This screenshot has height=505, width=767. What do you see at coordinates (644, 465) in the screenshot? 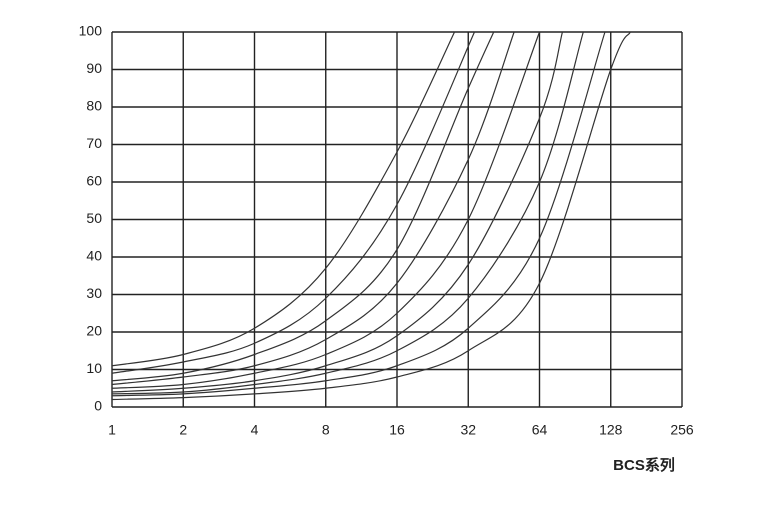
I see `x-axis-label: BCS系列` at bounding box center [644, 465].